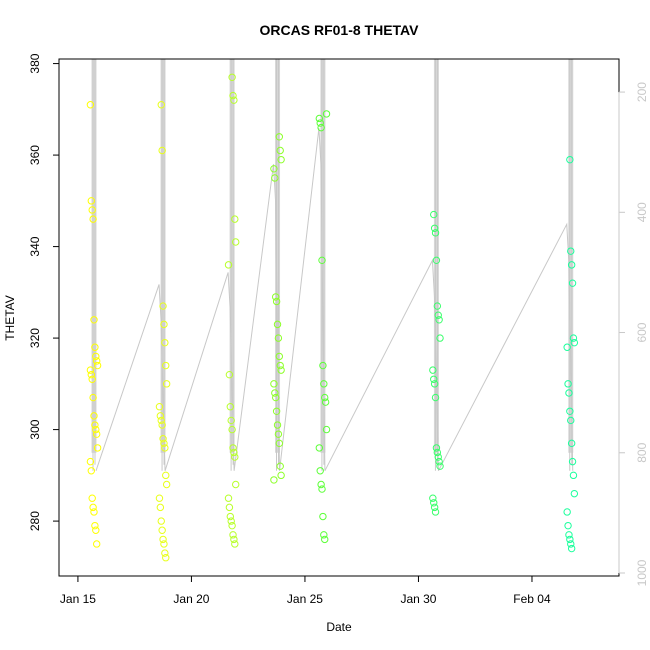  I want to click on x-tick-label: Jan 30, so click(418, 599).